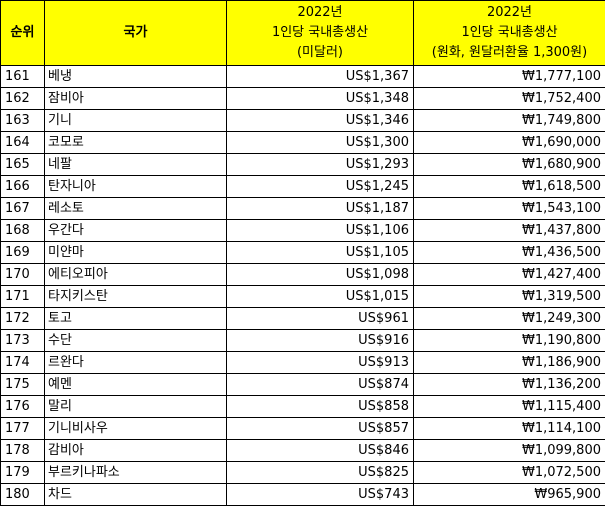 The image size is (605, 511). What do you see at coordinates (509, 450) in the screenshot?
I see `krw-gdp-cell: ₩1,099,800` at bounding box center [509, 450].